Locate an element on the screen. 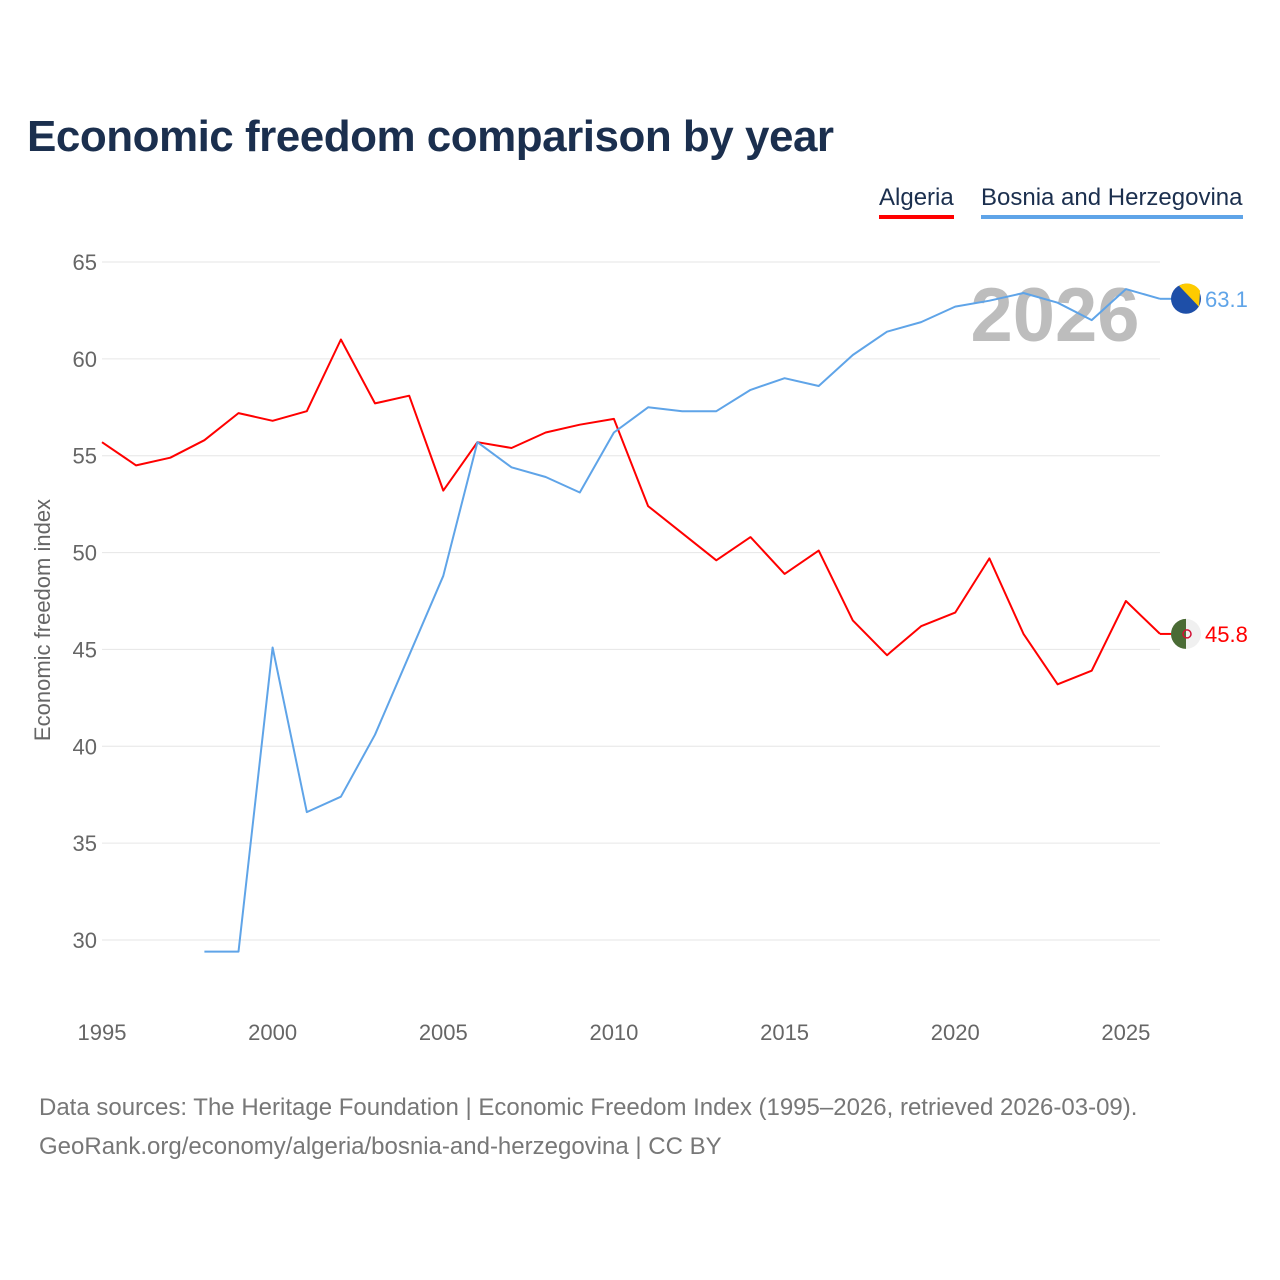  y-tick-label: 55 is located at coordinates (85, 456).